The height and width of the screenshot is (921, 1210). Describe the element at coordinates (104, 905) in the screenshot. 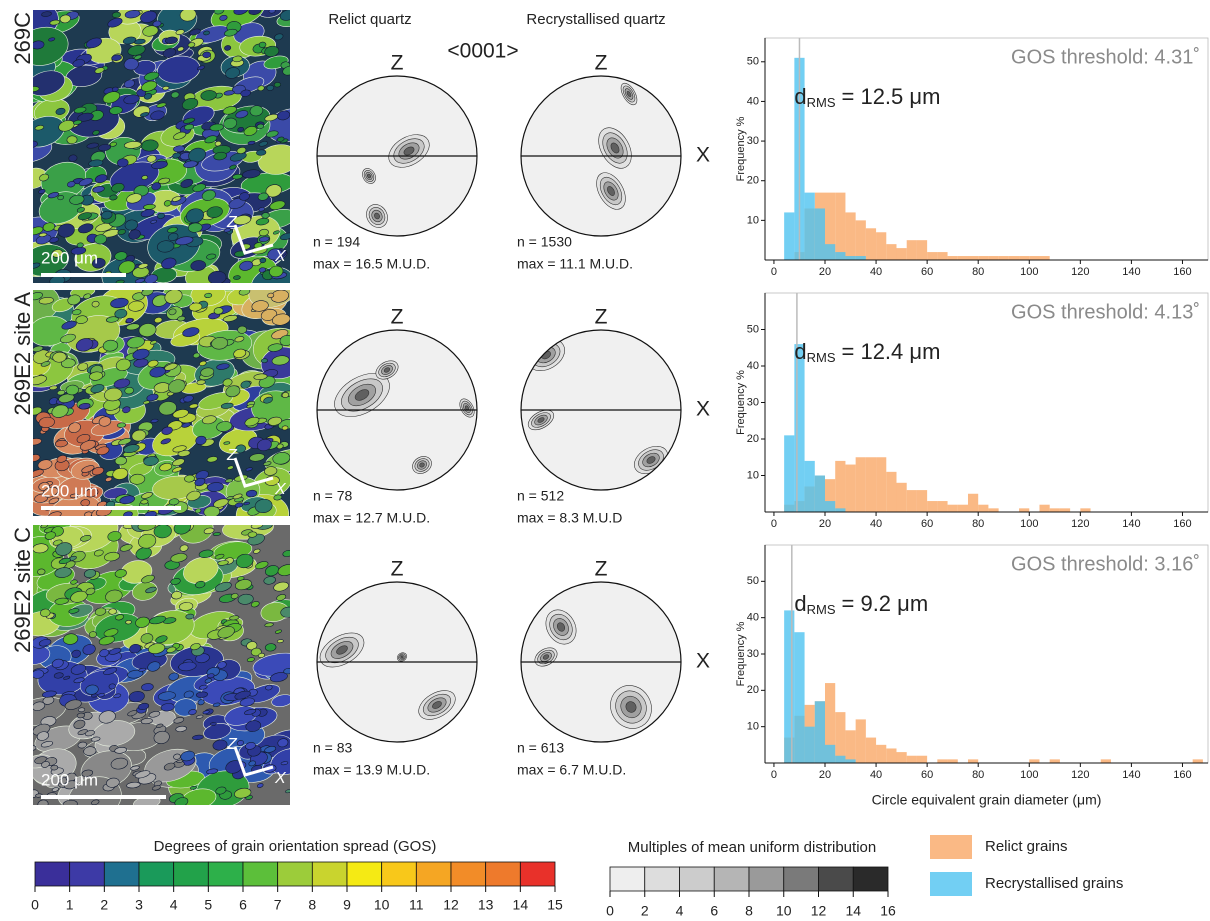

I see `colorbar-tick-label: 2` at that location.